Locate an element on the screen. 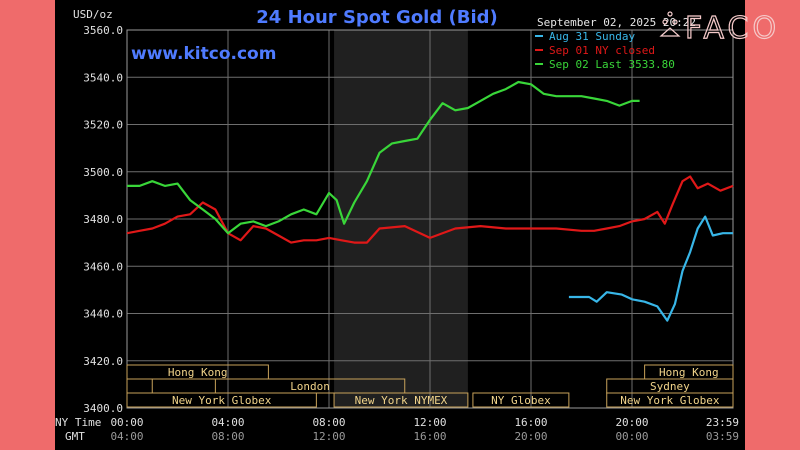 Image resolution: width=800 pixels, height=450 pixels. y-tick-label: 3500.0 is located at coordinates (103, 172).